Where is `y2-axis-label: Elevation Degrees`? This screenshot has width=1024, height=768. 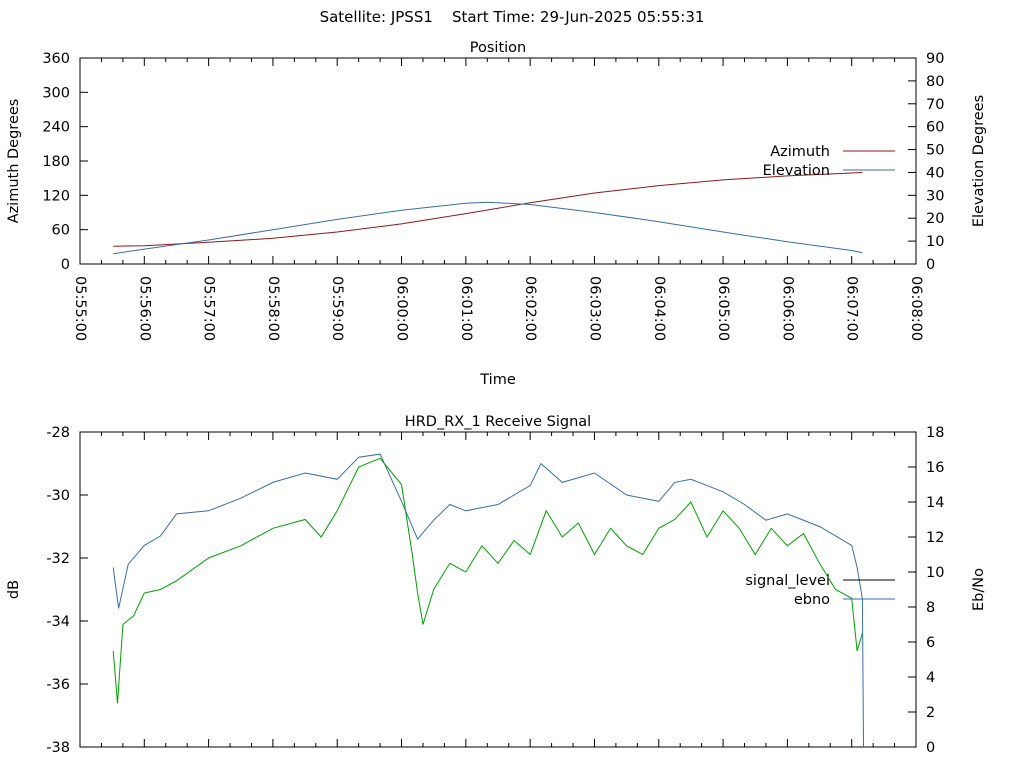
y2-axis-label: Elevation Degrees is located at coordinates (979, 161).